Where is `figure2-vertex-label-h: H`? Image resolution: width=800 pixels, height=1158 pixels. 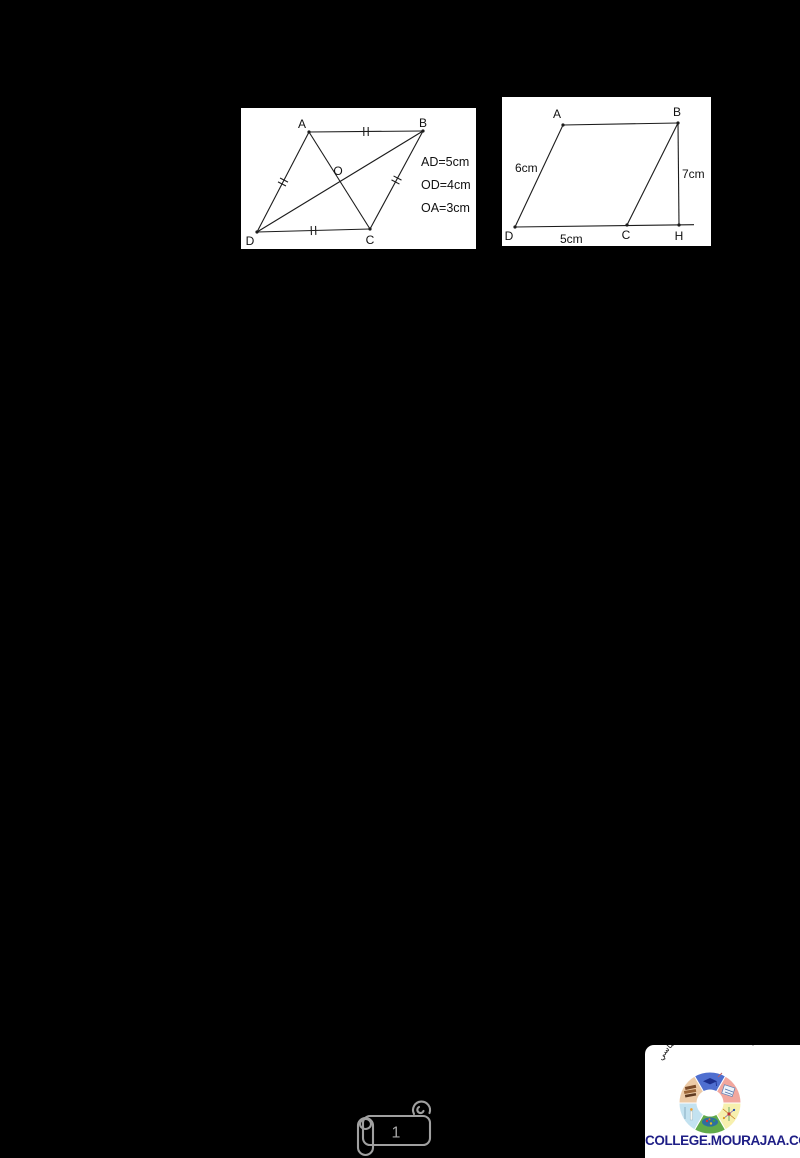 figure2-vertex-label-h: H is located at coordinates (679, 236).